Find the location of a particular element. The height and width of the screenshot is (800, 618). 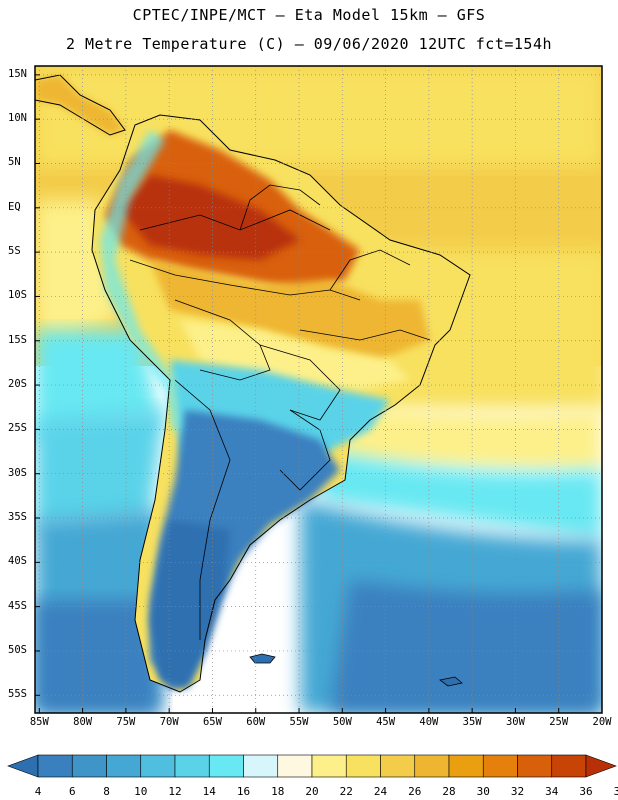

map-title: CPTEC/INPE/MCT – Eta Model 15km – GFS is located at coordinates (309, 15).